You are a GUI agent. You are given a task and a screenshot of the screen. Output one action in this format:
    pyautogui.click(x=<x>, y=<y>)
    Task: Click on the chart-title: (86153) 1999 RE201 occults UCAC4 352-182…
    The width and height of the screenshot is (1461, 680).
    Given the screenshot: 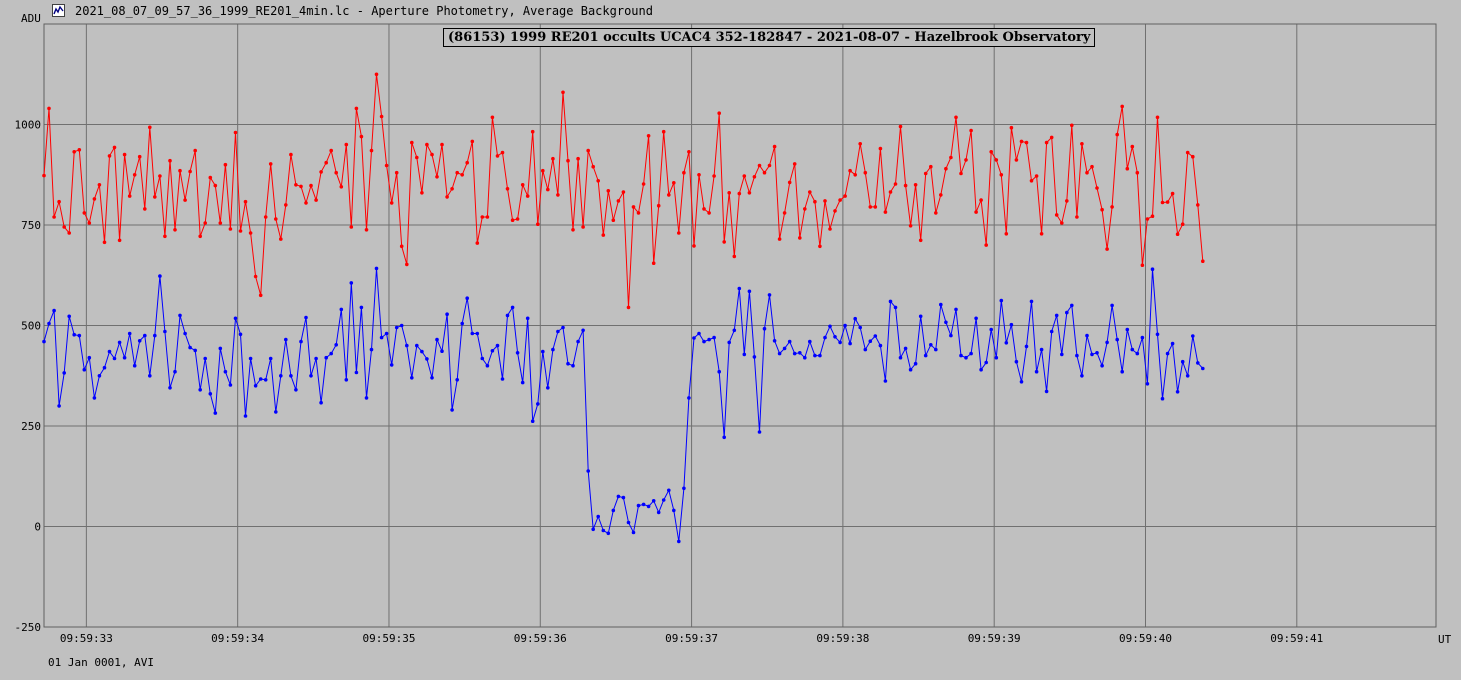 What is the action you would take?
    pyautogui.click(x=769, y=37)
    